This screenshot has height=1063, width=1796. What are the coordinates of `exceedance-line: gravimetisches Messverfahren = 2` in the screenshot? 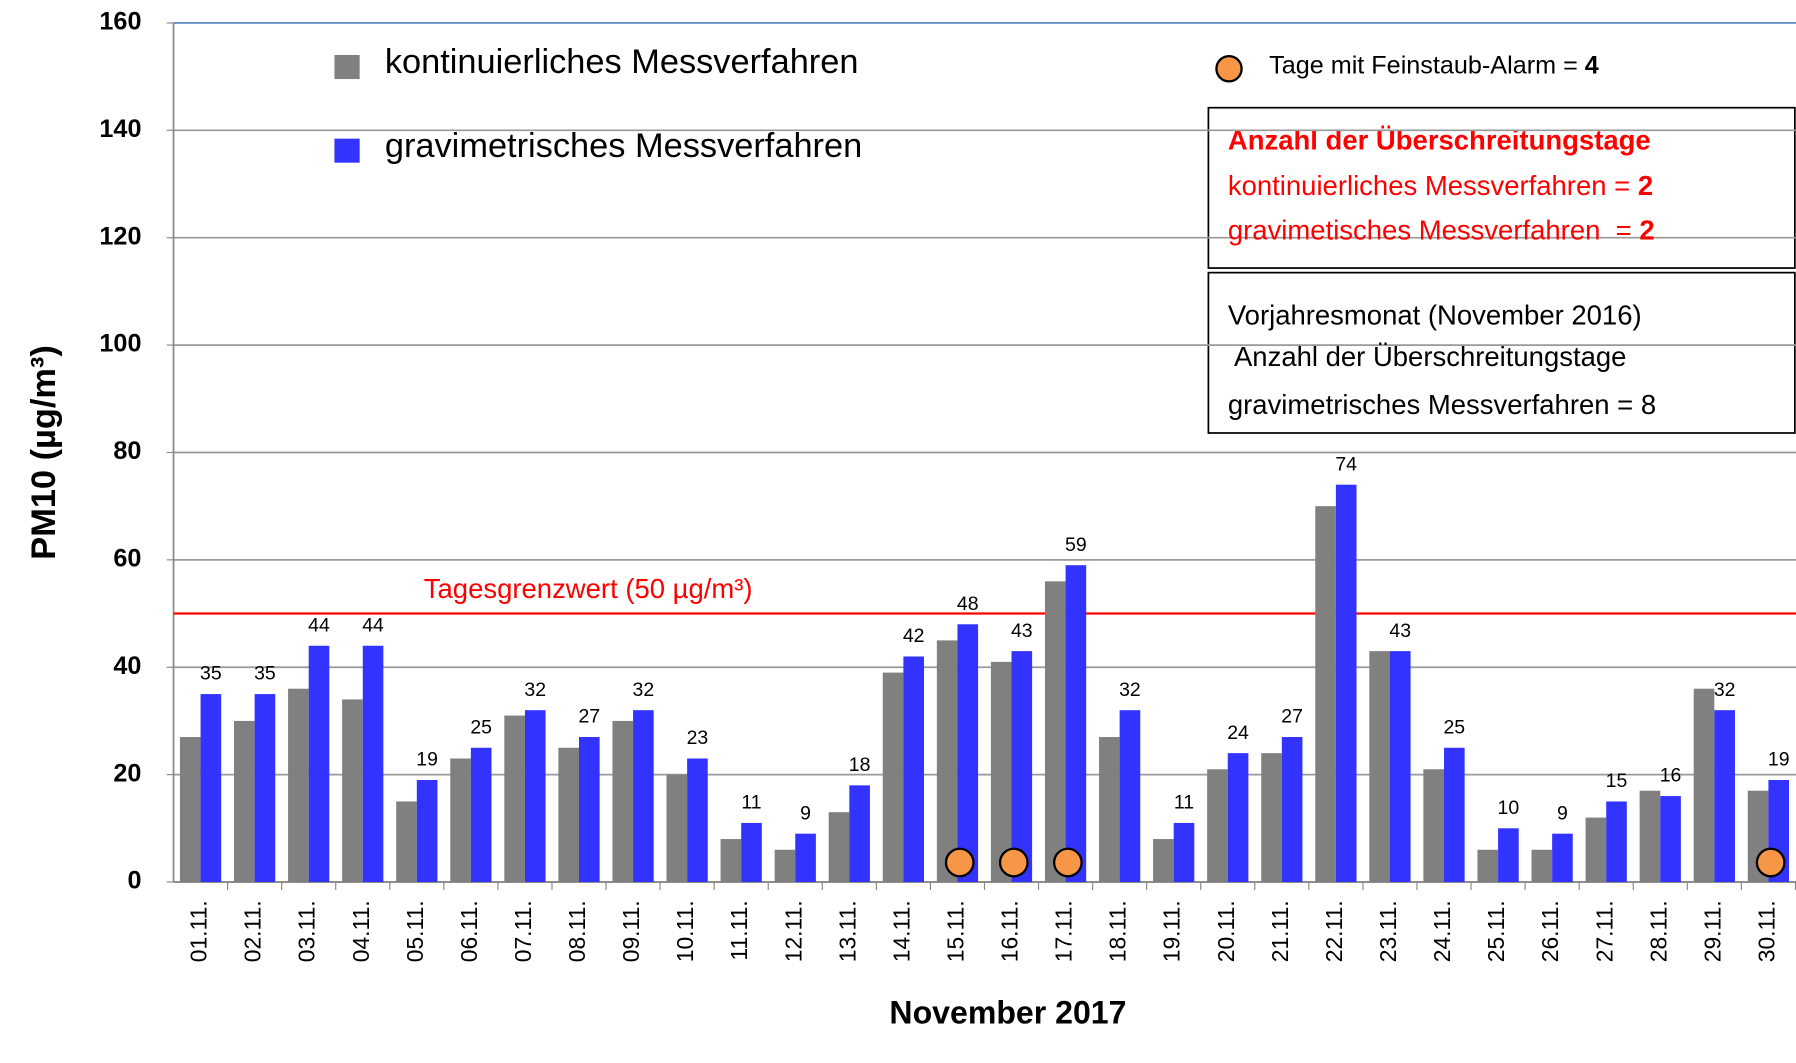 It's located at (1441, 230).